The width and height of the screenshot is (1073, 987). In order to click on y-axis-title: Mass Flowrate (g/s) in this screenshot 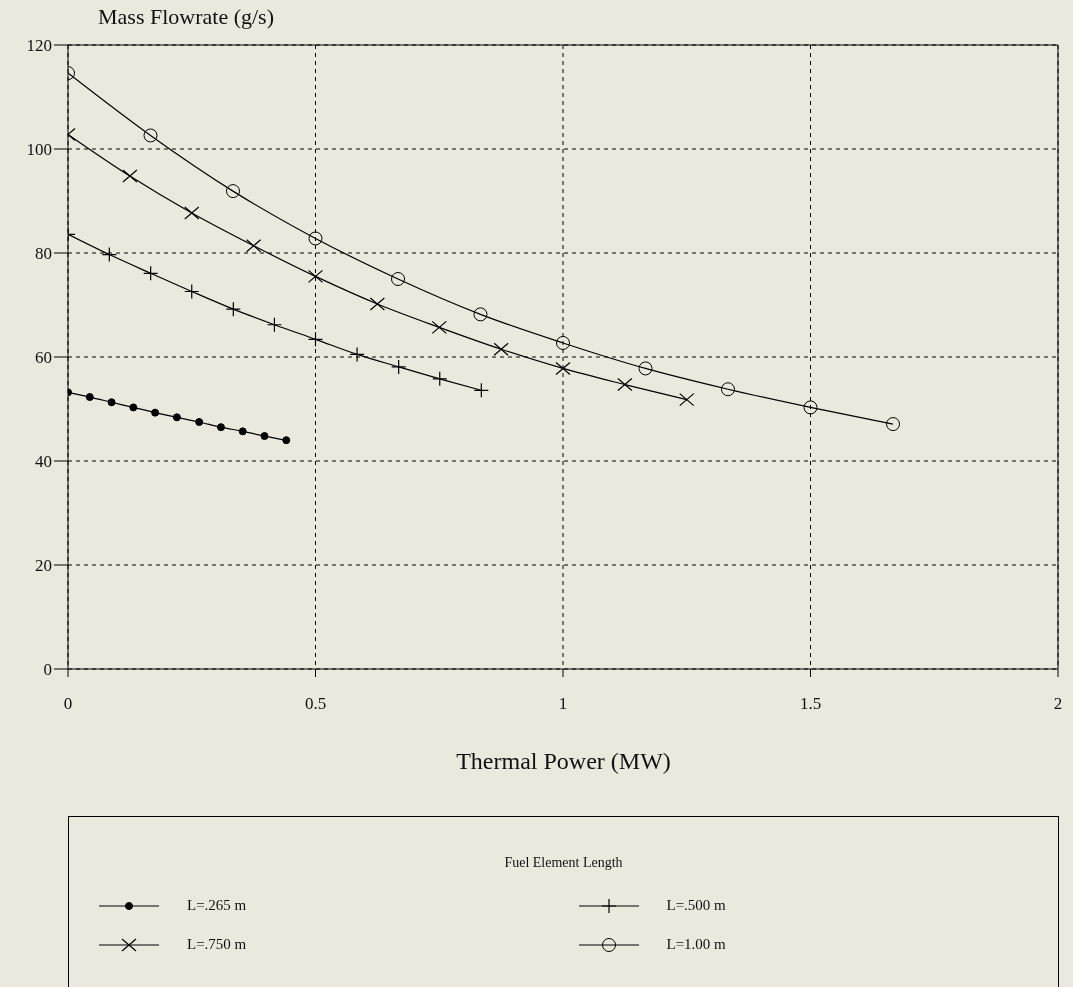, I will do `click(186, 17)`.